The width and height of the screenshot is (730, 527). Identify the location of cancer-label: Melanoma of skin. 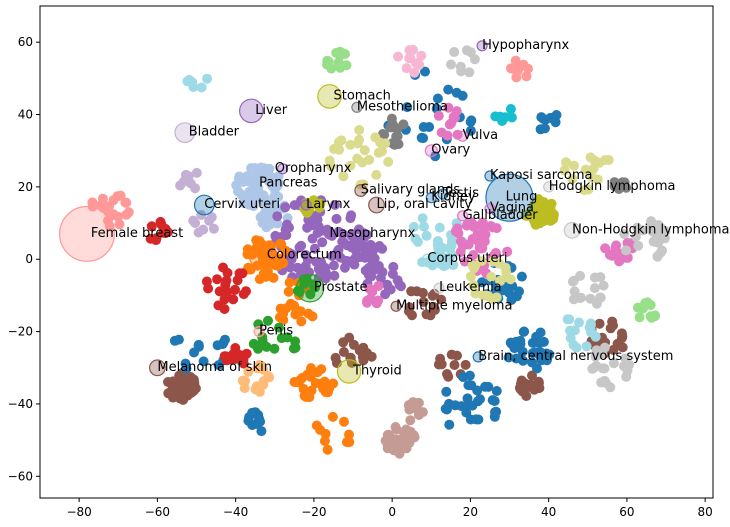
(214, 367).